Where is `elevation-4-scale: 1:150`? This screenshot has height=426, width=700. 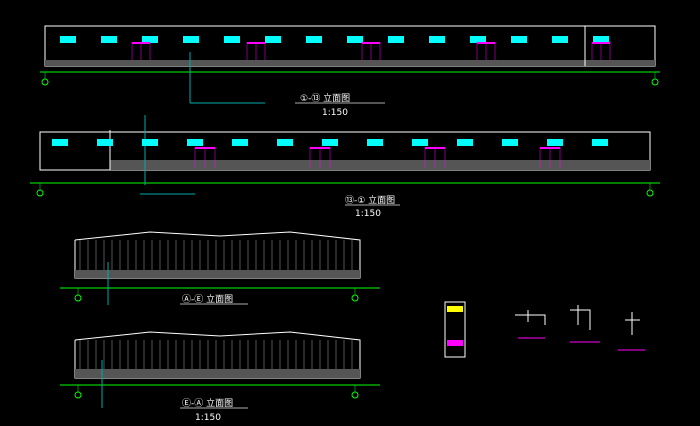
elevation-4-scale: 1:150 is located at coordinates (208, 418).